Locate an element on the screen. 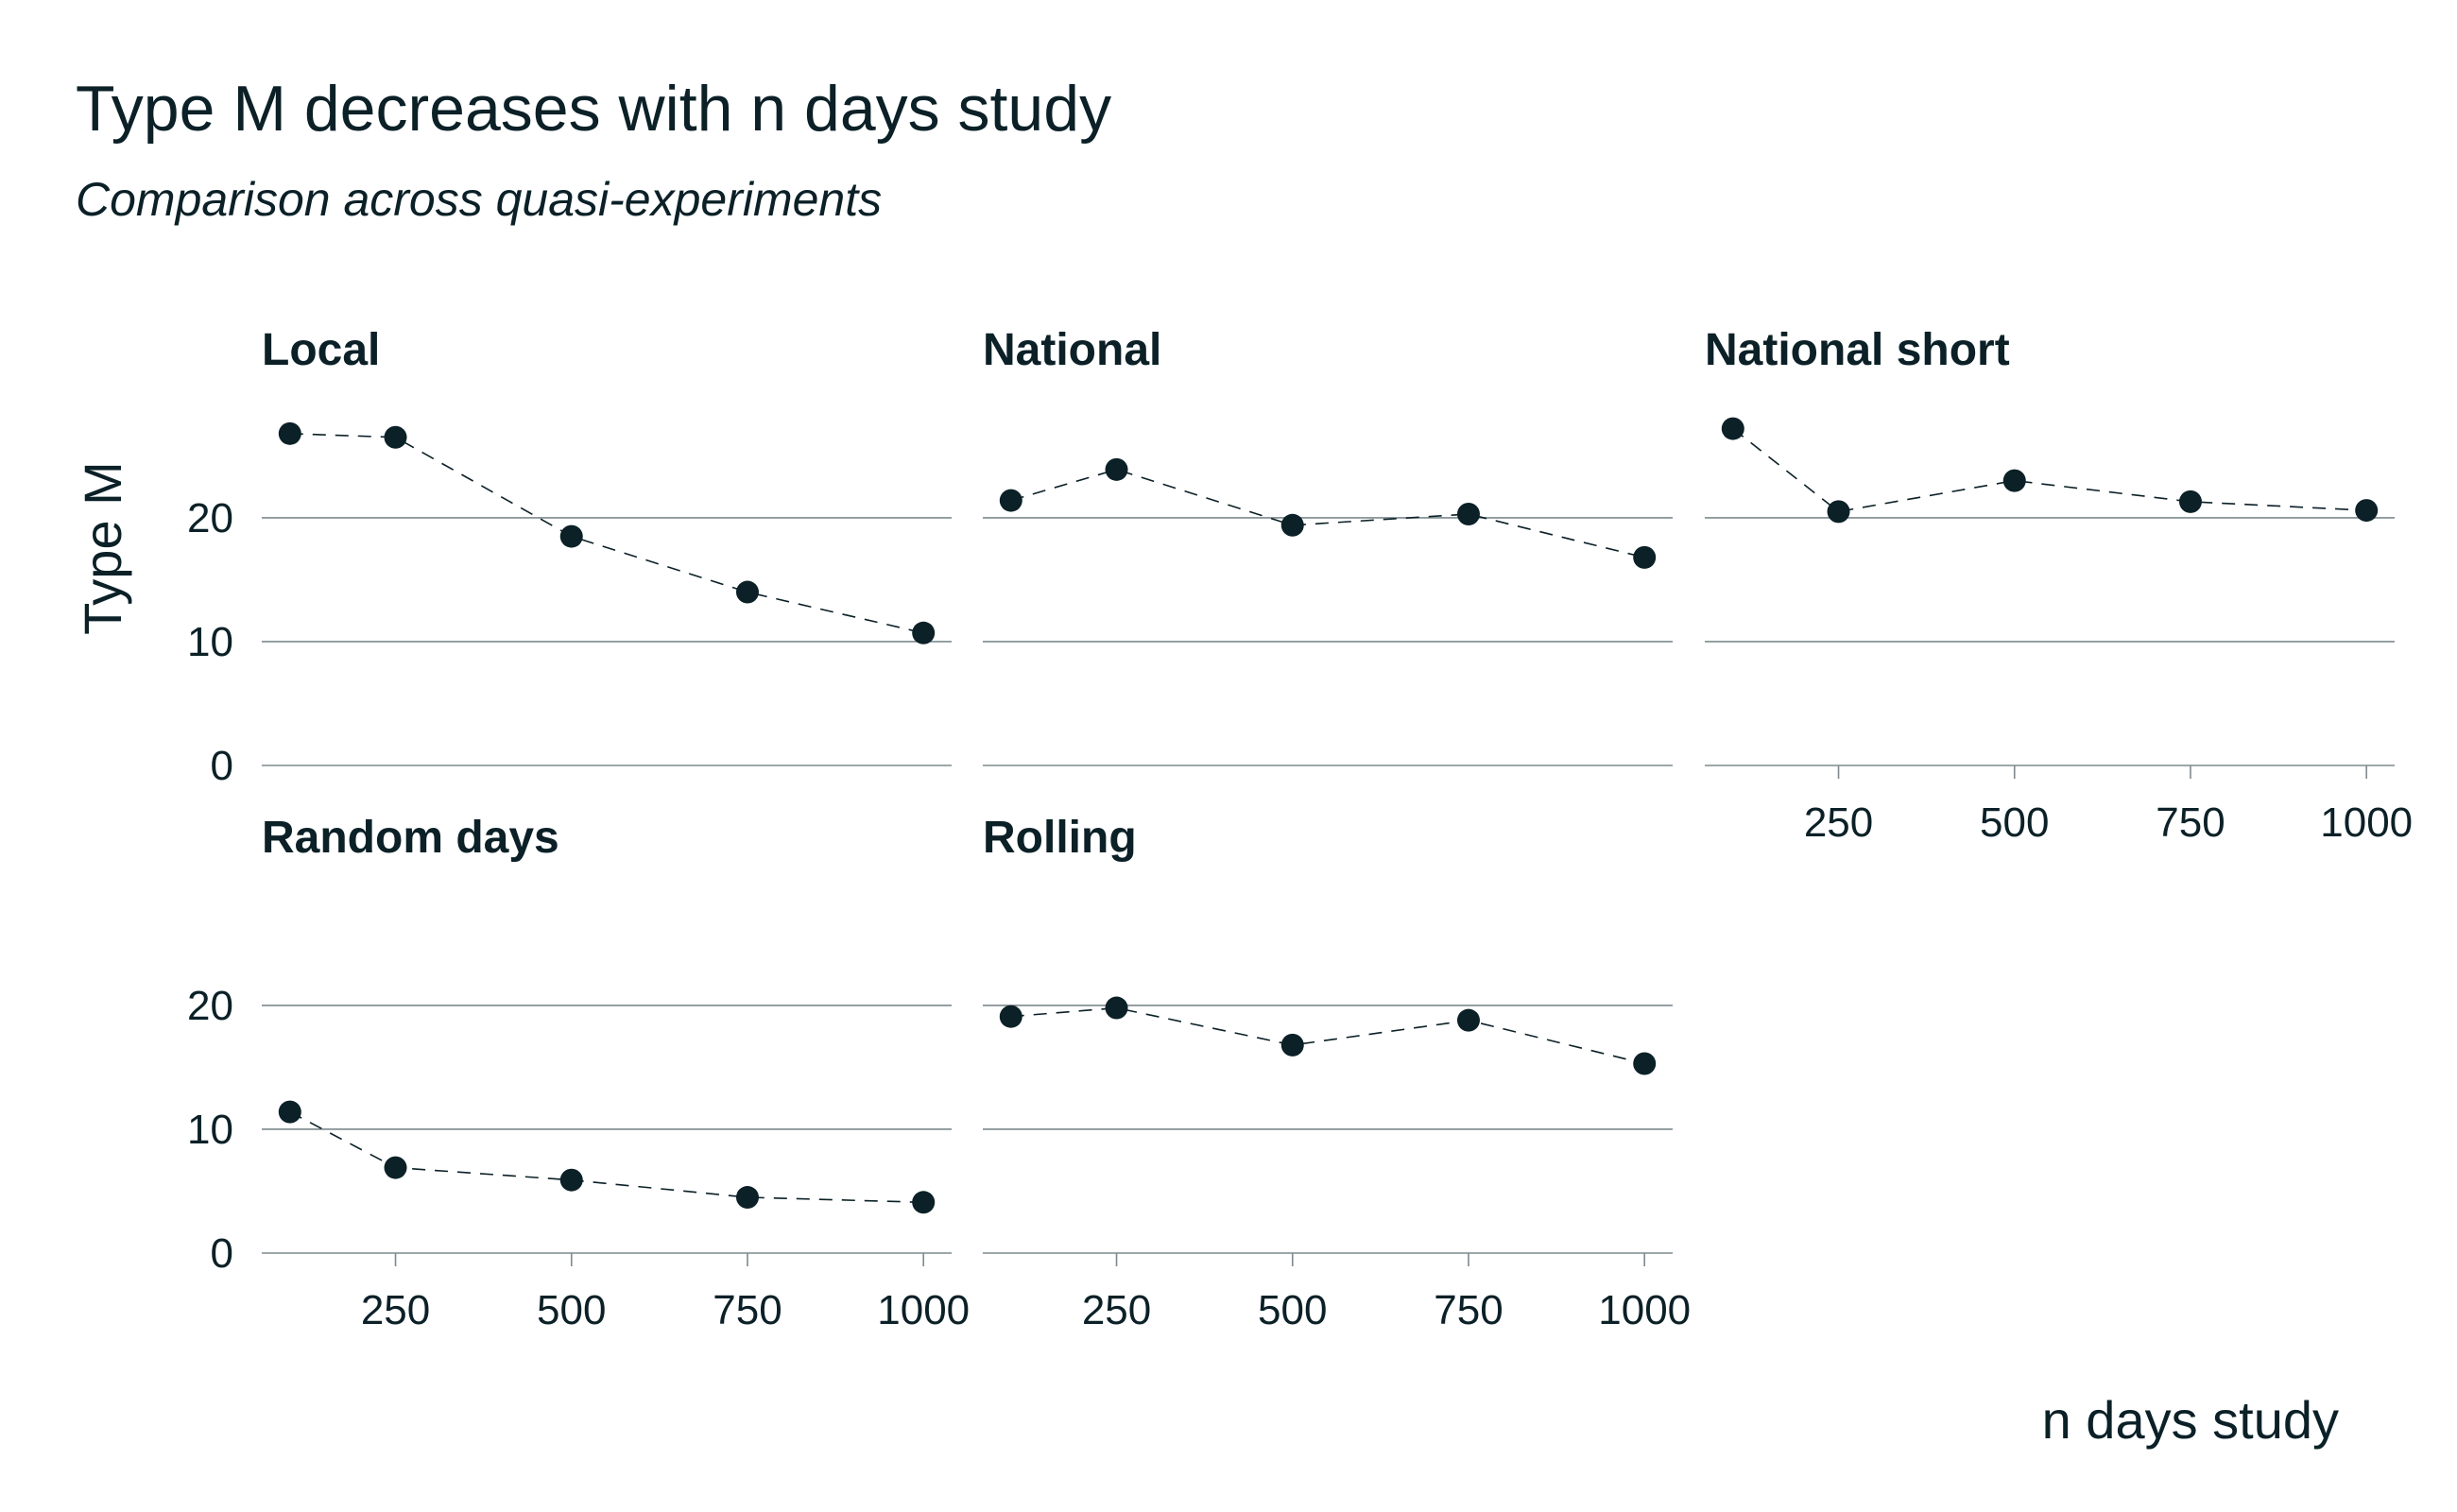  facet-label: Rolling is located at coordinates (1060, 838).